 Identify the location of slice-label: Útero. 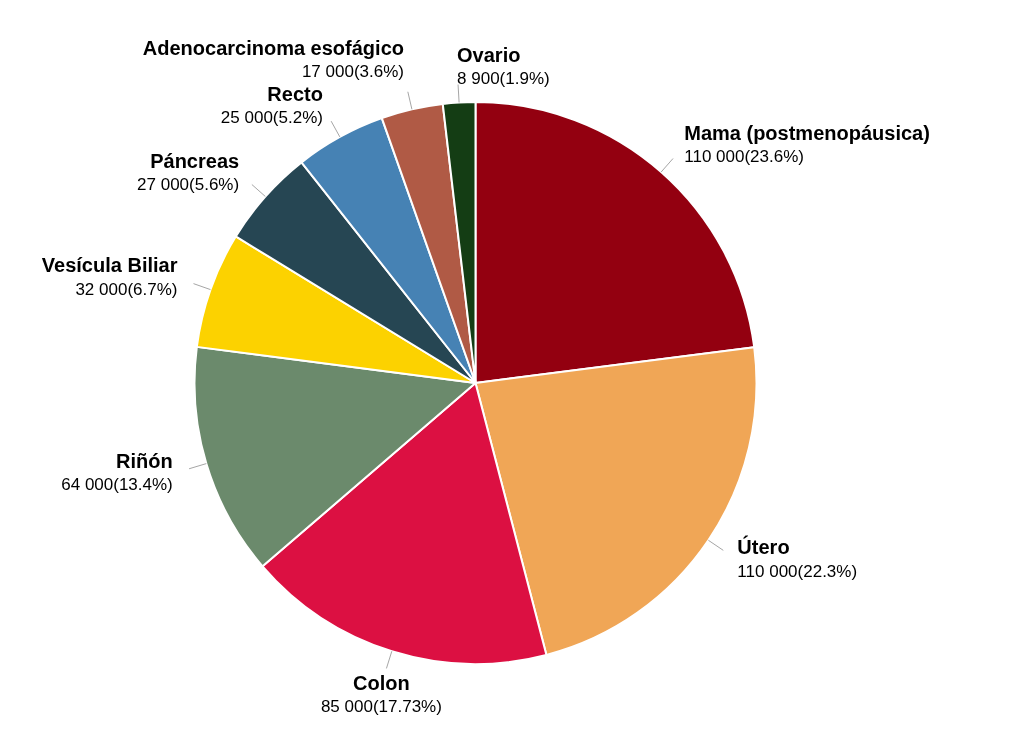
(763, 547).